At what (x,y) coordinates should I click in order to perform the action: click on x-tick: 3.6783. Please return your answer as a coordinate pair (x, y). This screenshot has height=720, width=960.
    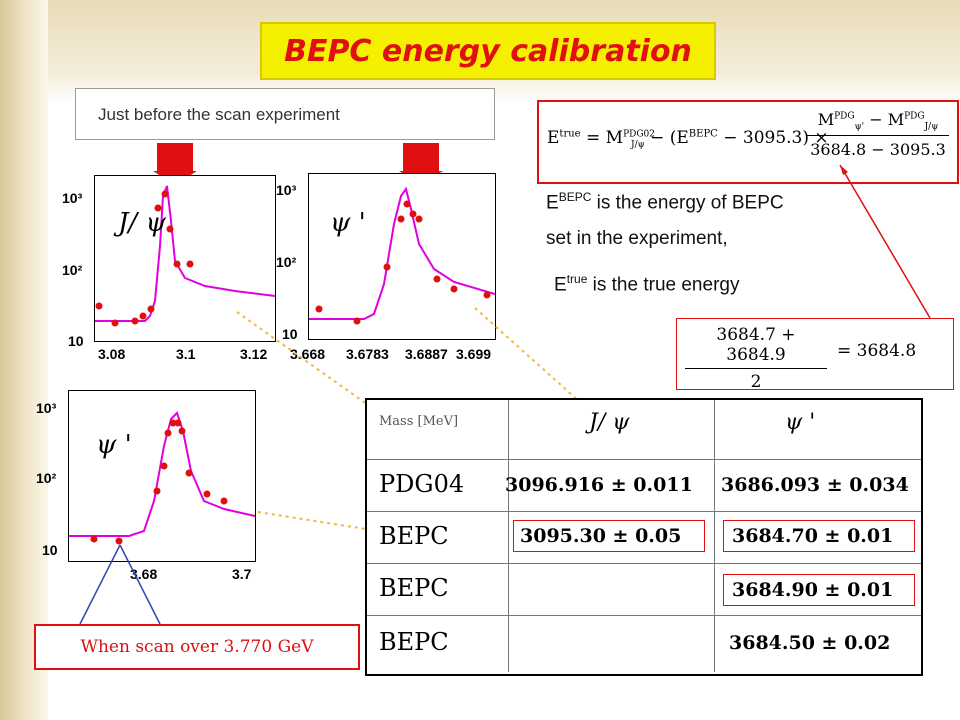
    Looking at the image, I should click on (367, 354).